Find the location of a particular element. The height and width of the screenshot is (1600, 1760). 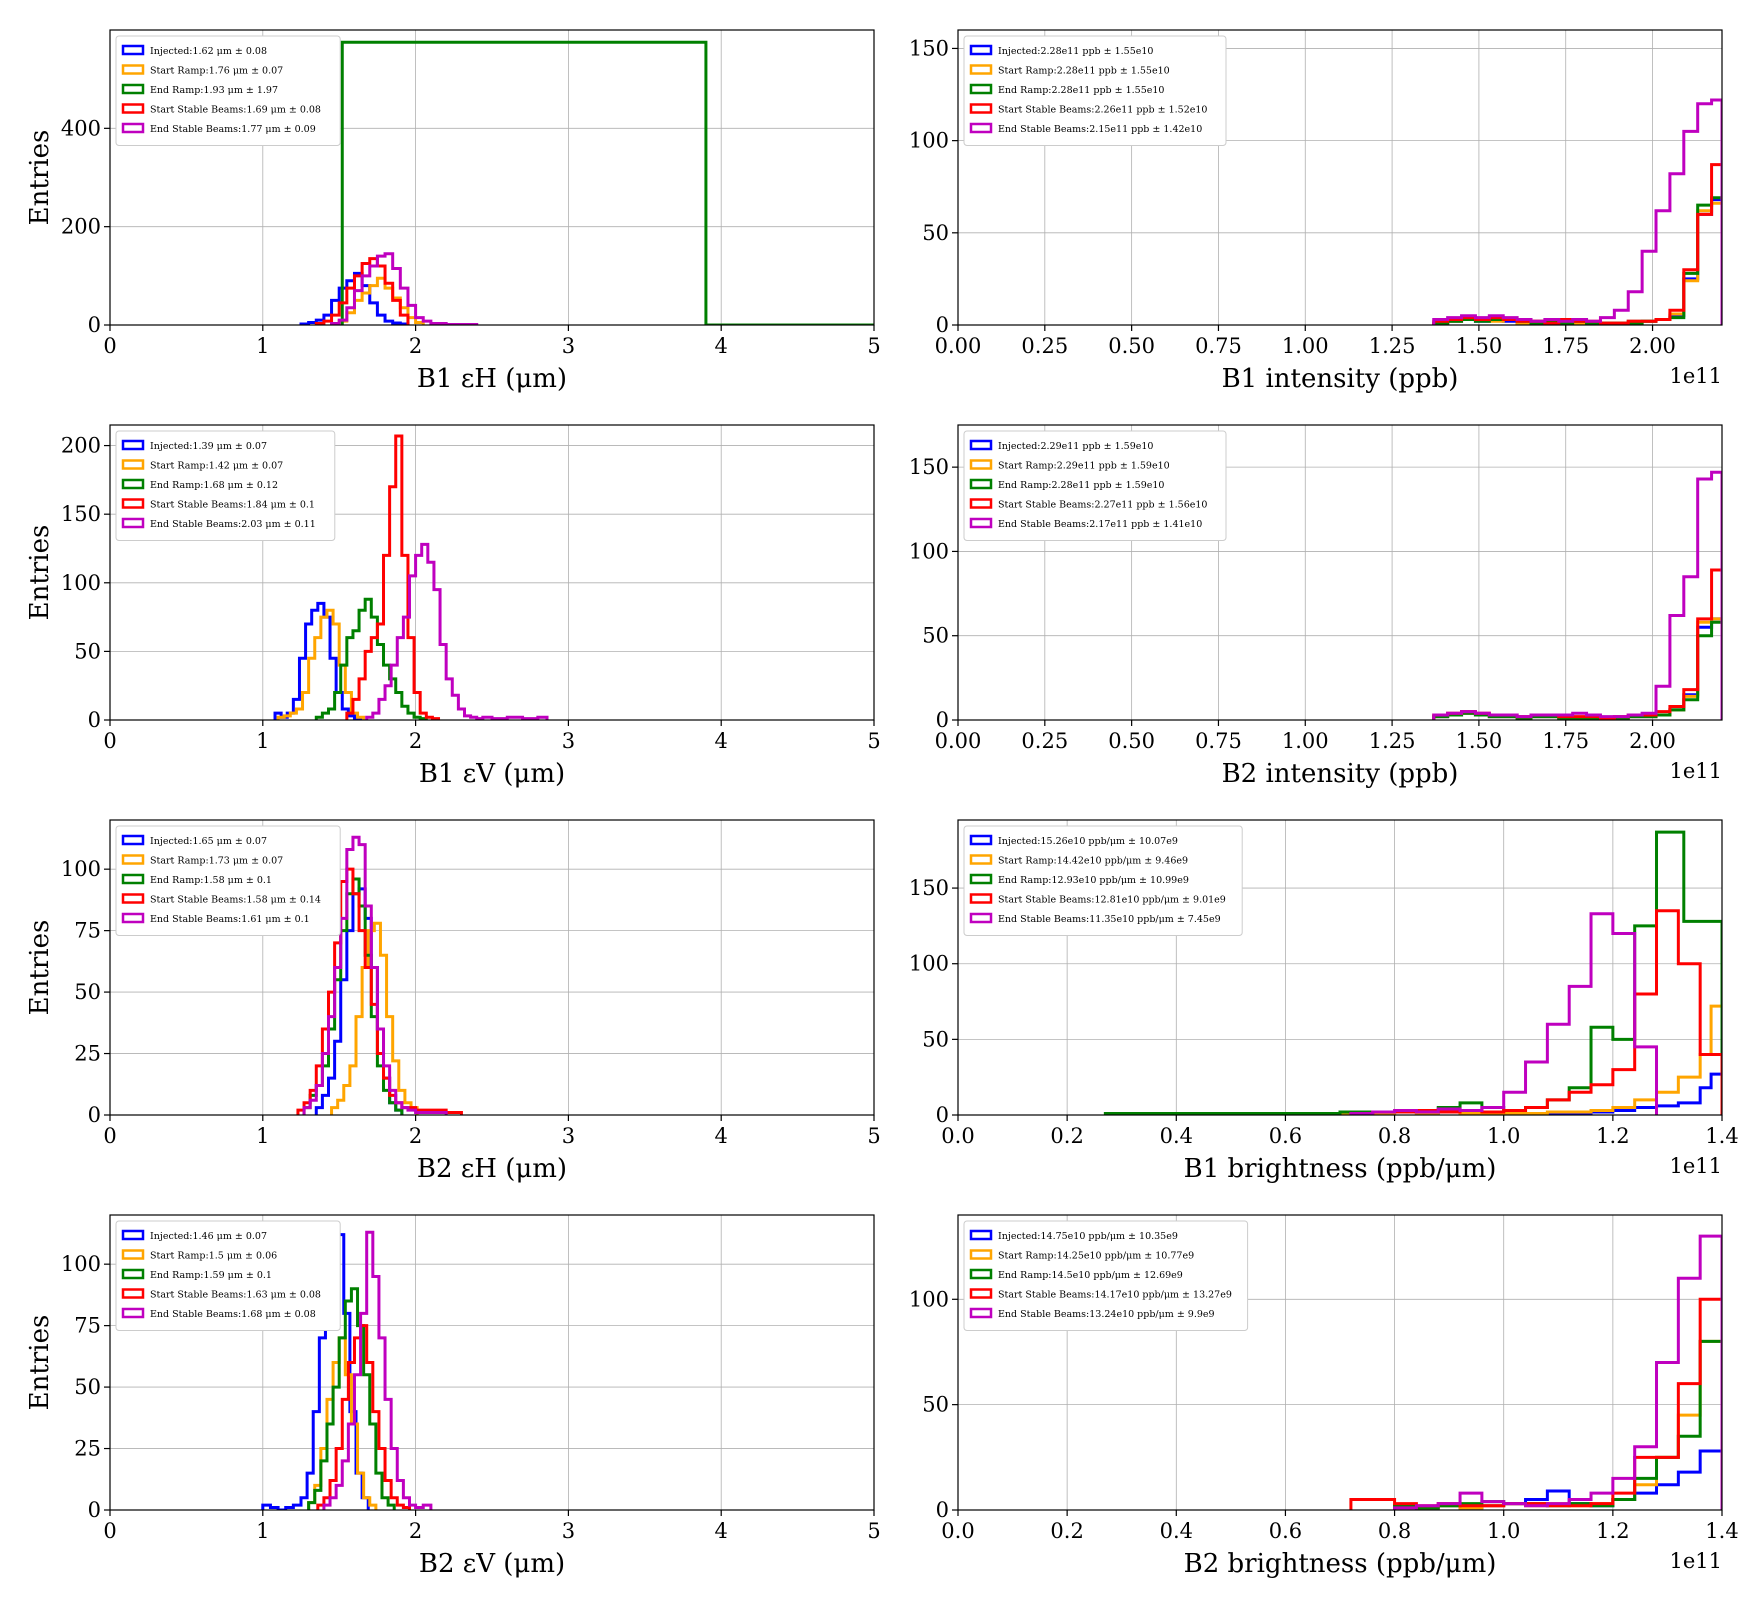

x-tick-label: 0.25 is located at coordinates (1044, 741).